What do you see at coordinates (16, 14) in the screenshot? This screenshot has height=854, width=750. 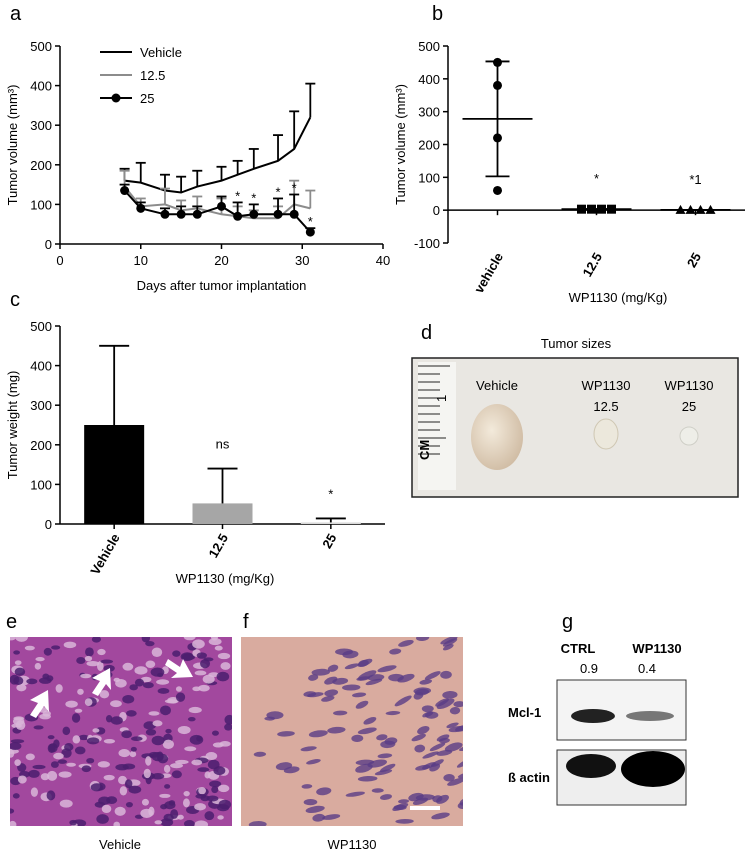 I see `panel-label: a` at bounding box center [16, 14].